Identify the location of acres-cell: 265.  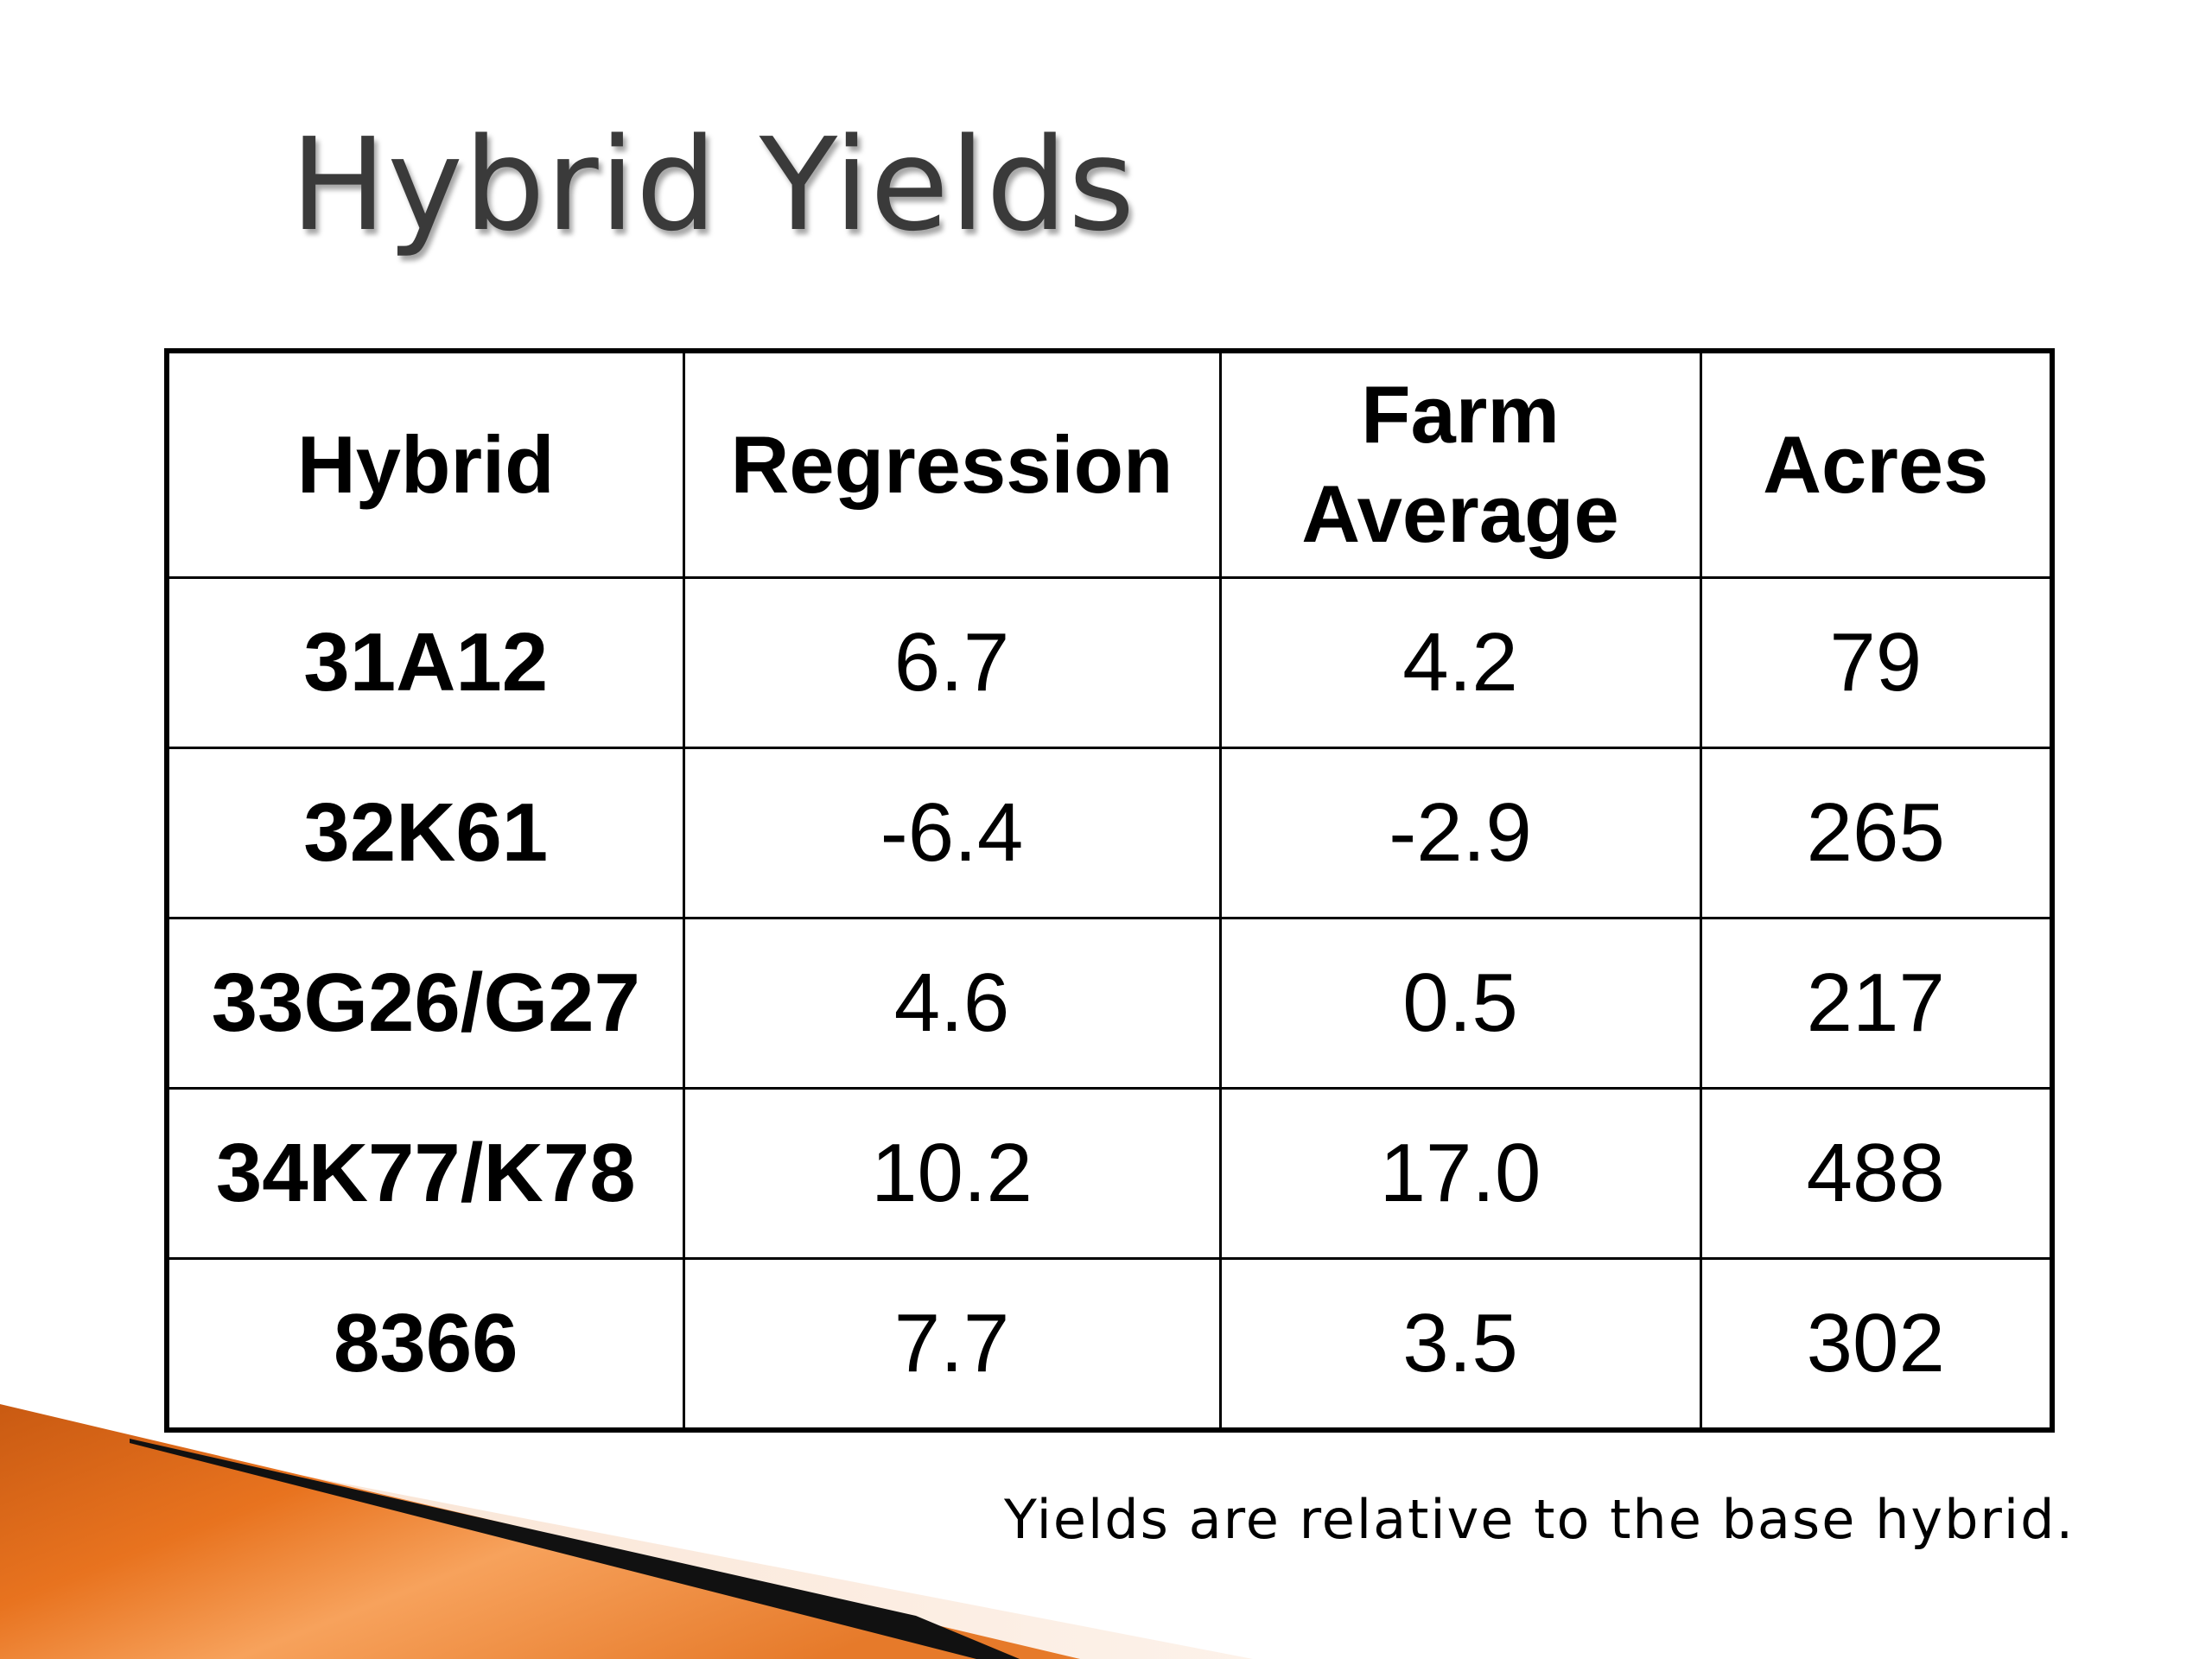
(1876, 833).